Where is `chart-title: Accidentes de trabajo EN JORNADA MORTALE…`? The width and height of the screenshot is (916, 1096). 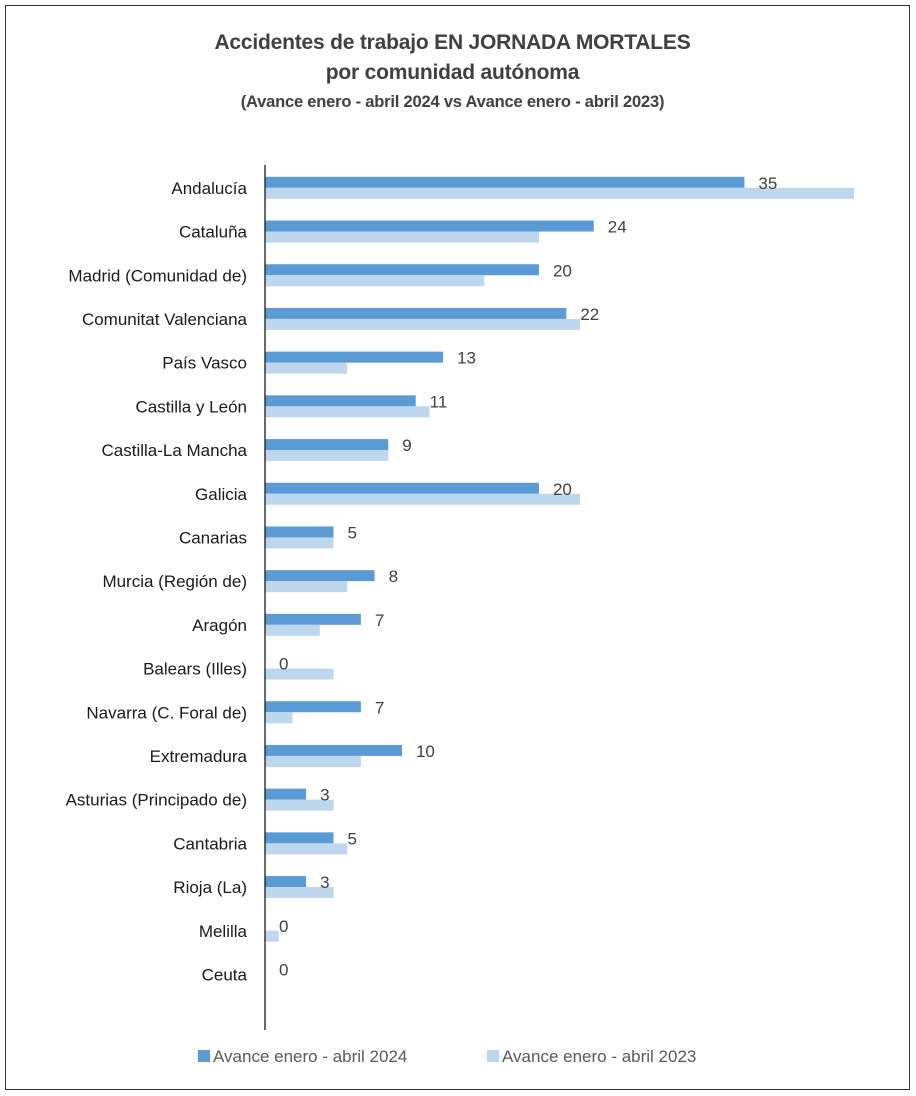
chart-title: Accidentes de trabajo EN JORNADA MORTALE… is located at coordinates (452, 42).